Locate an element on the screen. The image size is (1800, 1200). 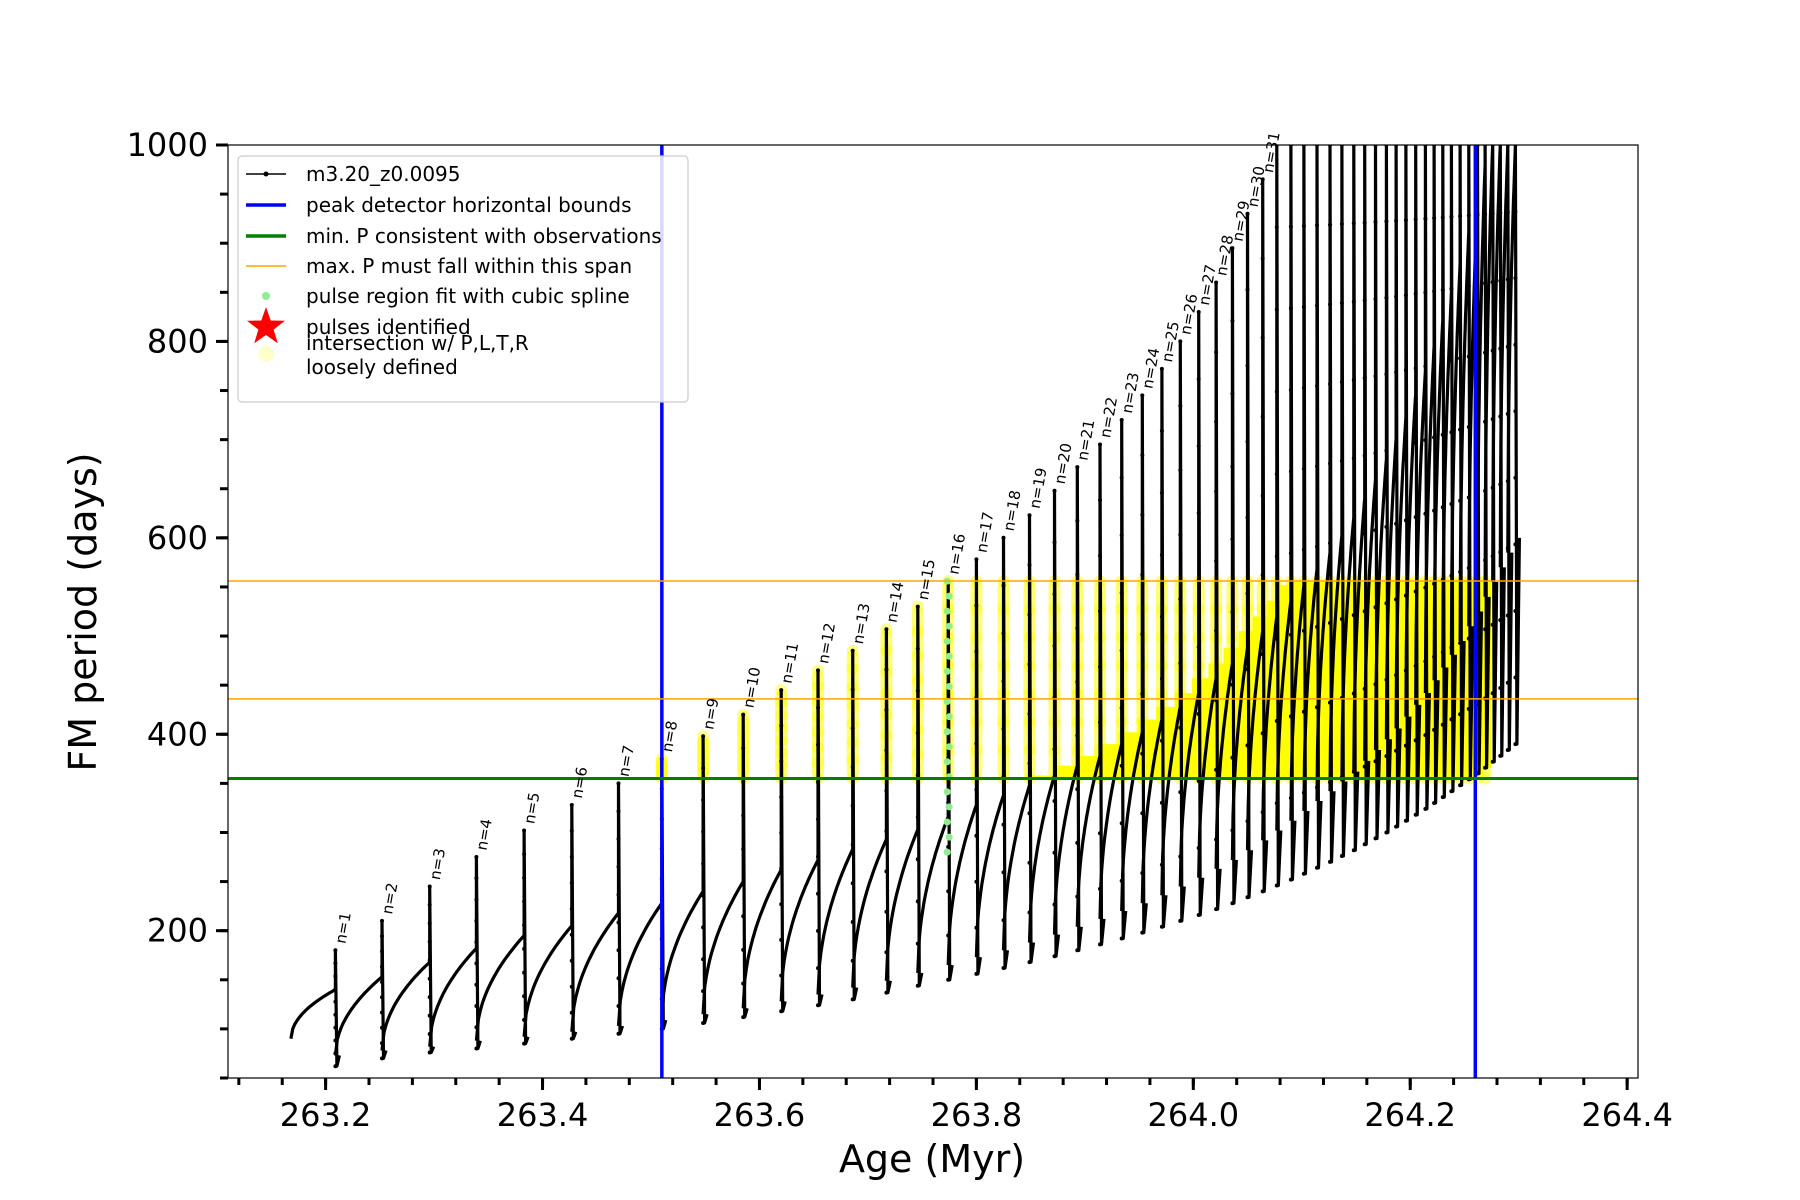
legend-box is located at coordinates (463, 279).